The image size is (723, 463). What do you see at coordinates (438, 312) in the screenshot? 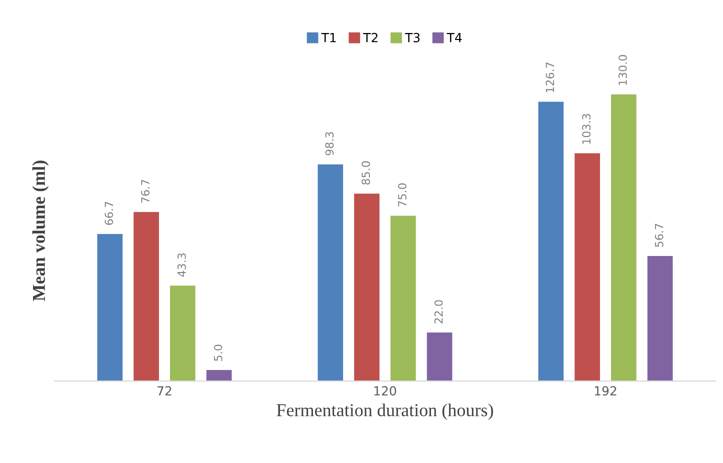
I see `data-label: 22.0` at bounding box center [438, 312].